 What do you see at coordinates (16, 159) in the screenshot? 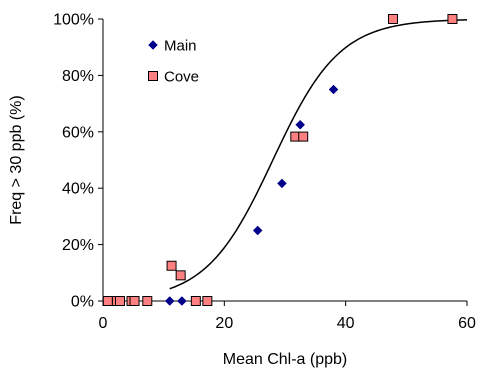
I see `y-axis-title: Freq > 30 ppb (%)` at bounding box center [16, 159].